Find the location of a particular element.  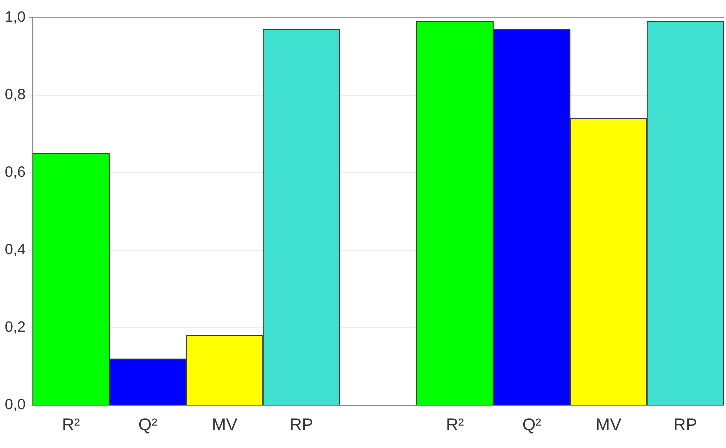

y-tick-label: 0,8 is located at coordinates (15, 95).